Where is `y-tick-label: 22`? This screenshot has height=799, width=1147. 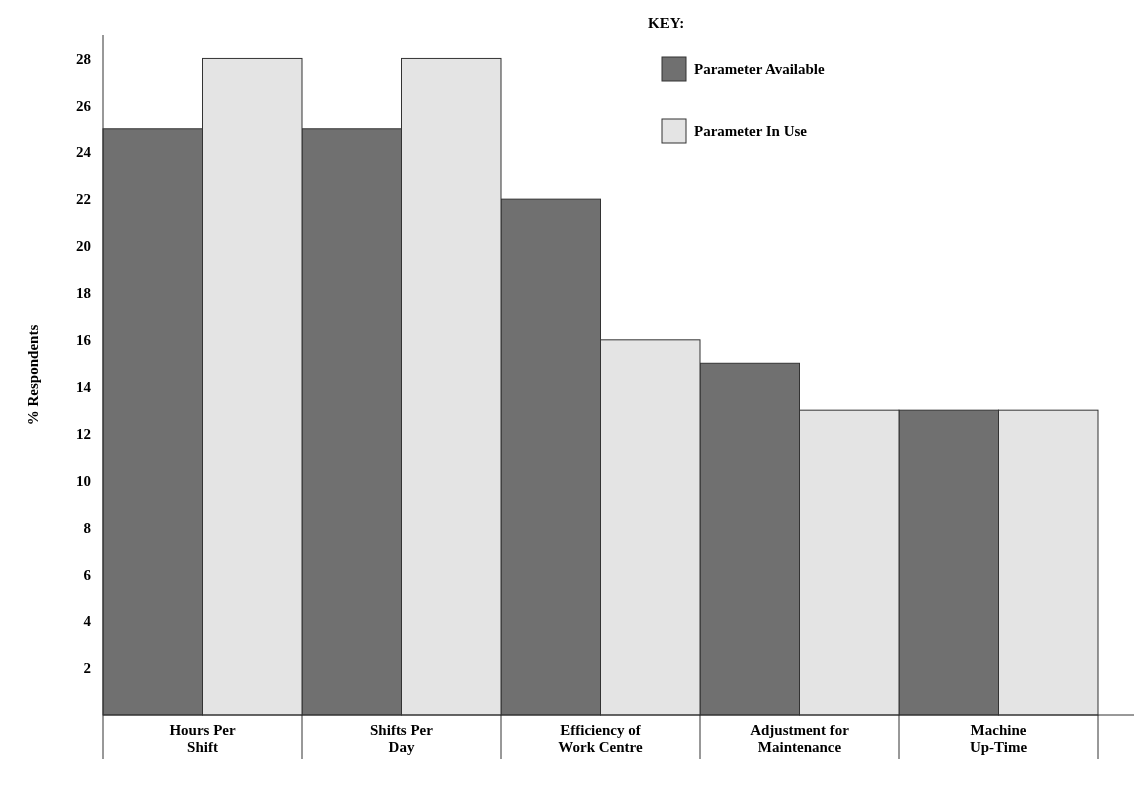
y-tick-label: 22 is located at coordinates (83, 199).